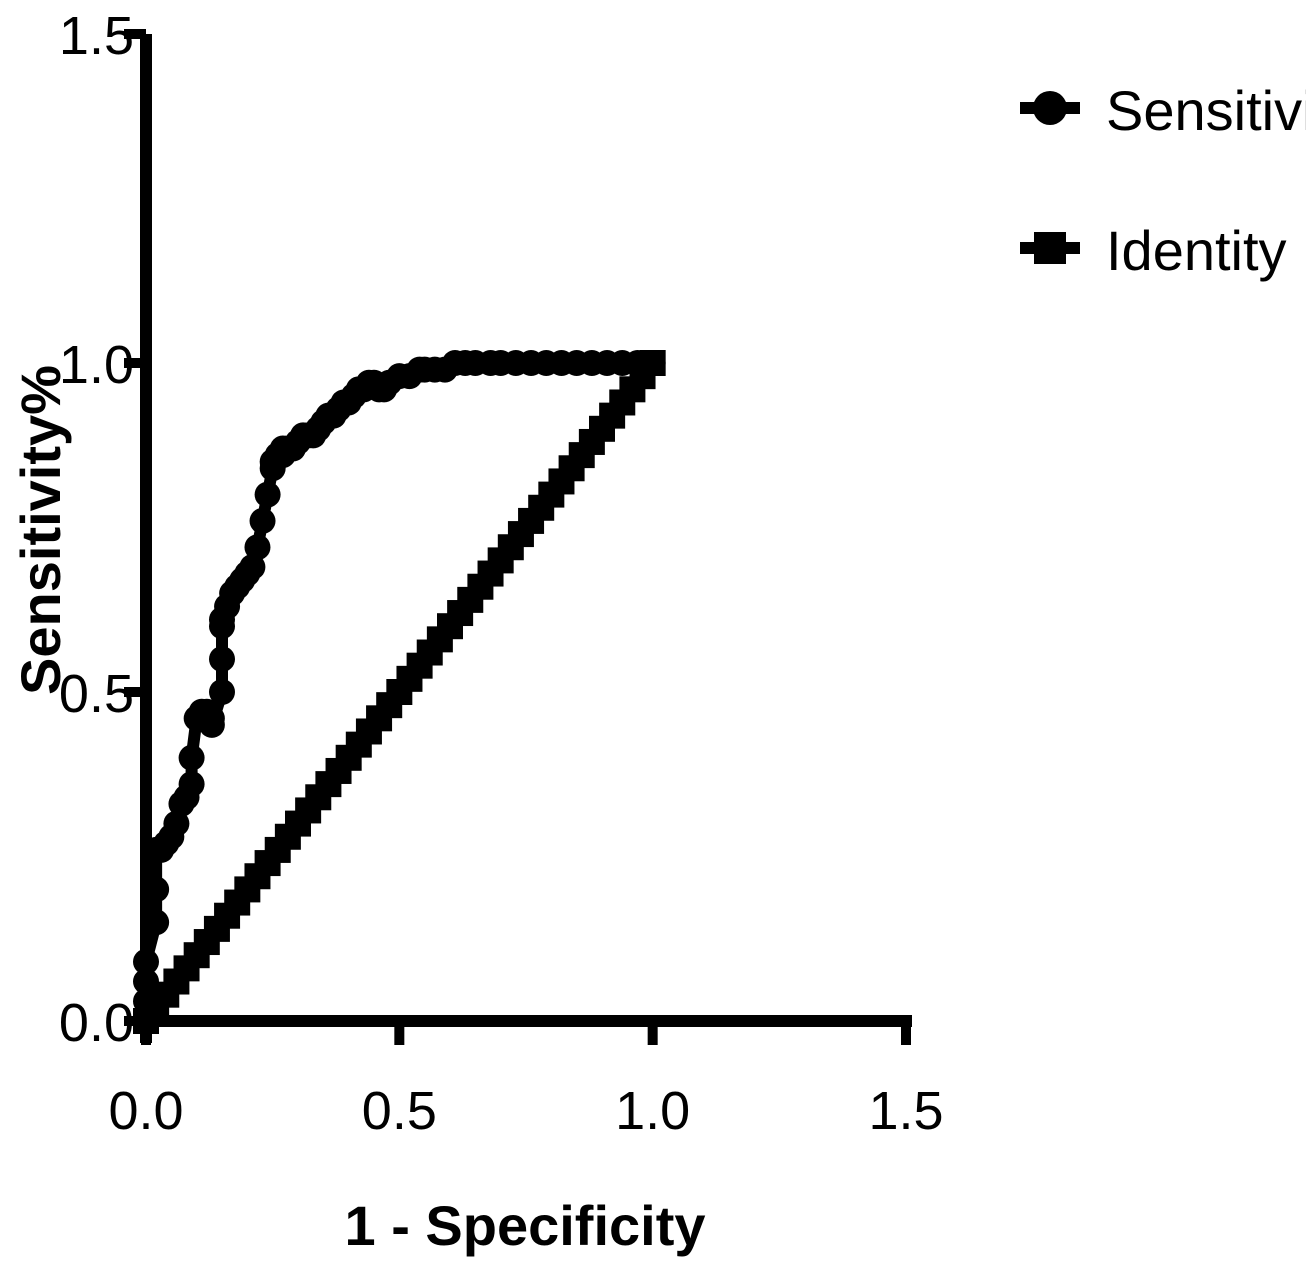 The width and height of the screenshot is (1306, 1264). What do you see at coordinates (652, 363) in the screenshot?
I see `data-point-identity` at bounding box center [652, 363].